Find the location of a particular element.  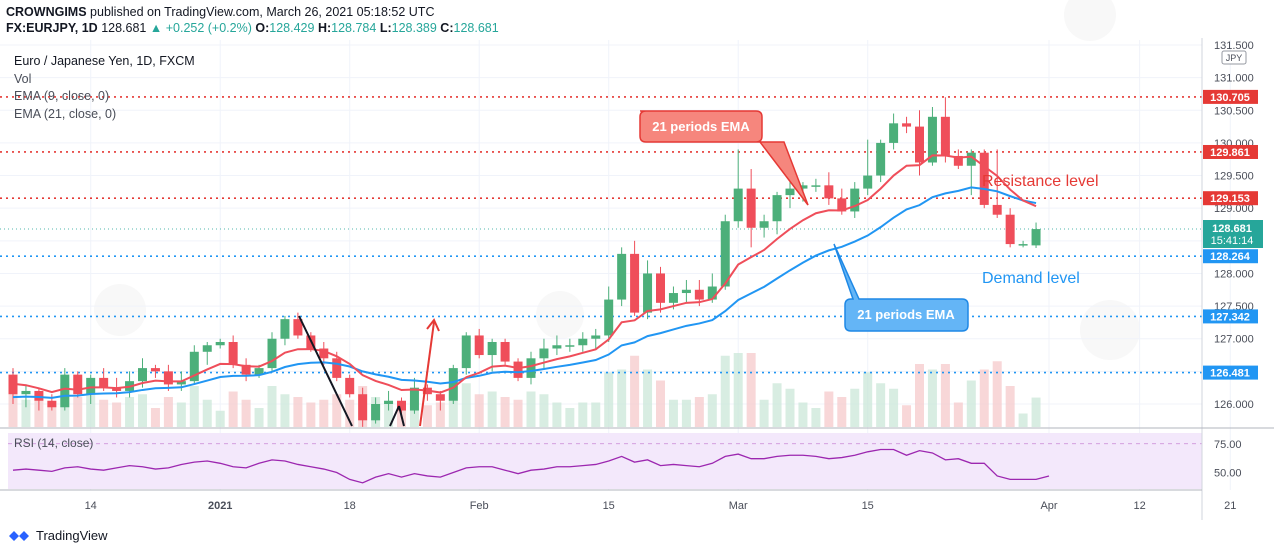

volume-bars is located at coordinates (524, 390).